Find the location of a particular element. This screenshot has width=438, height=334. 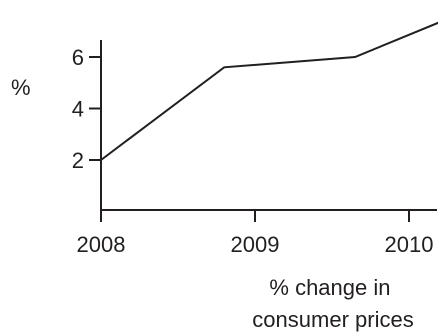

y-tick-label-6: 6 is located at coordinates (78, 57).